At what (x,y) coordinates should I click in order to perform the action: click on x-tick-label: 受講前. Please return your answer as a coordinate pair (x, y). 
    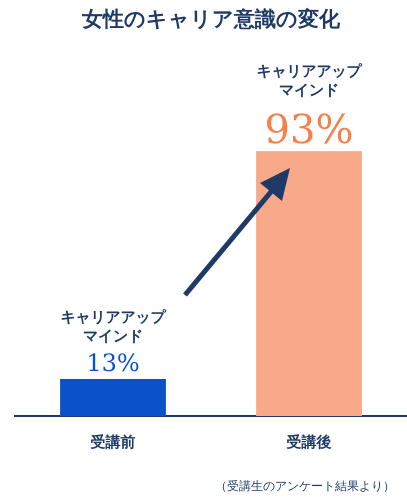
    Looking at the image, I should click on (113, 441).